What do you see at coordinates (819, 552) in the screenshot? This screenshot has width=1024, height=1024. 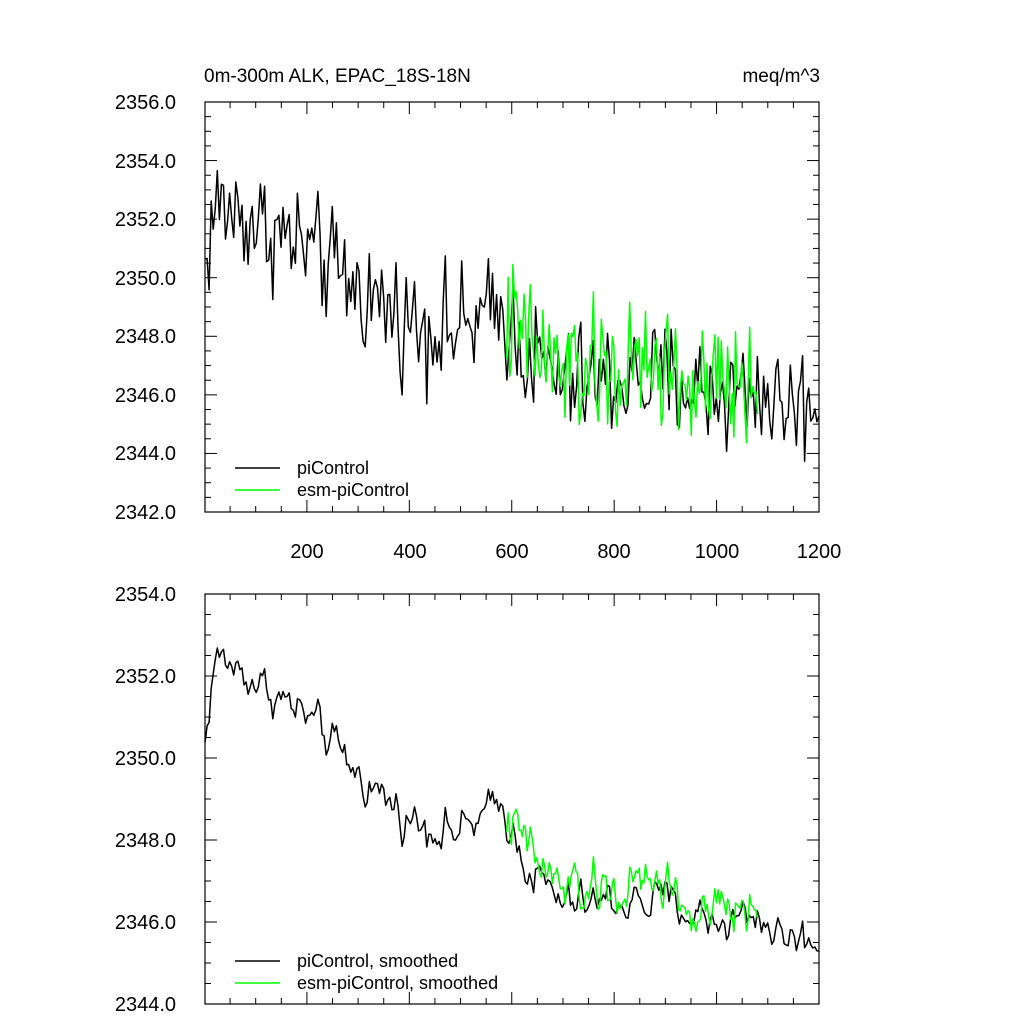 I see `x-tick-label: 1200` at bounding box center [819, 552].